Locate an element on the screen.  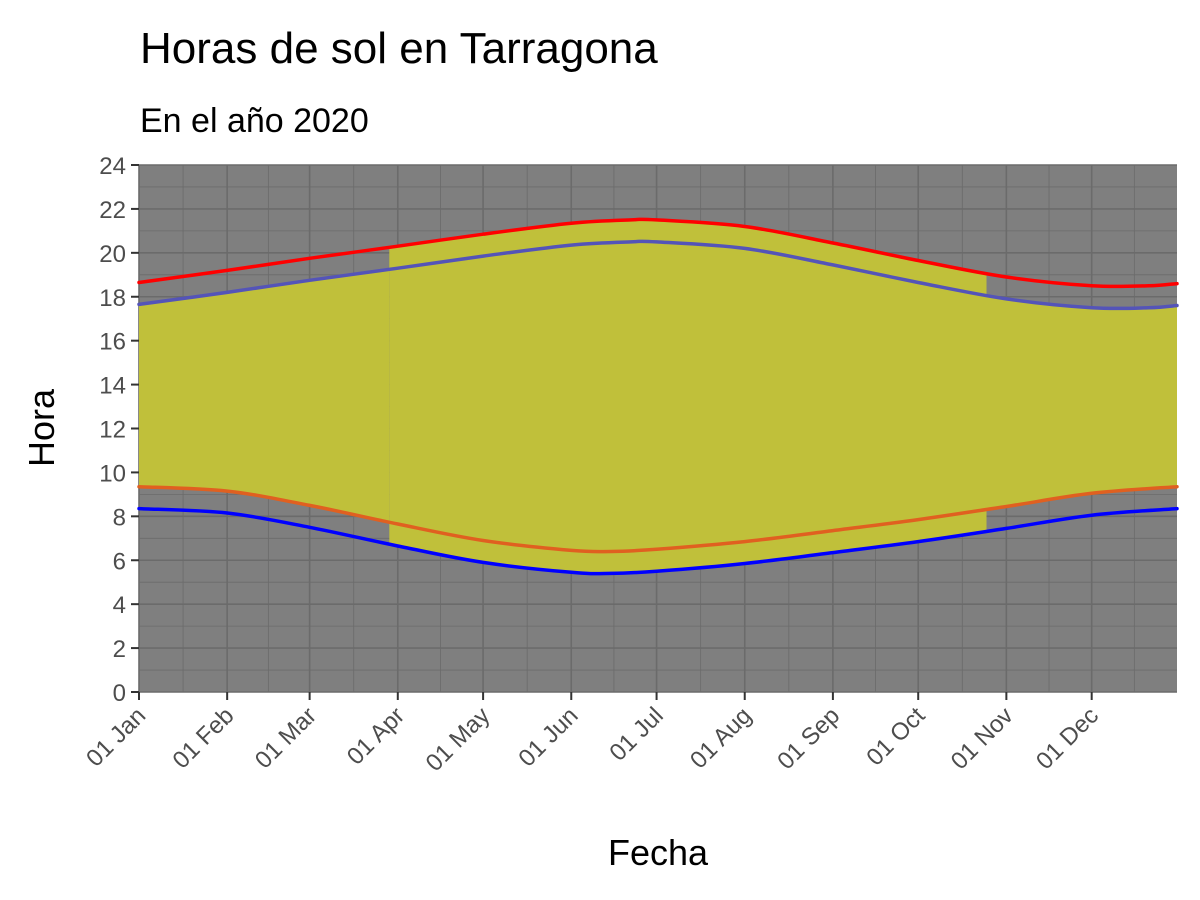
y-tick-label: 18 is located at coordinates (112, 298).